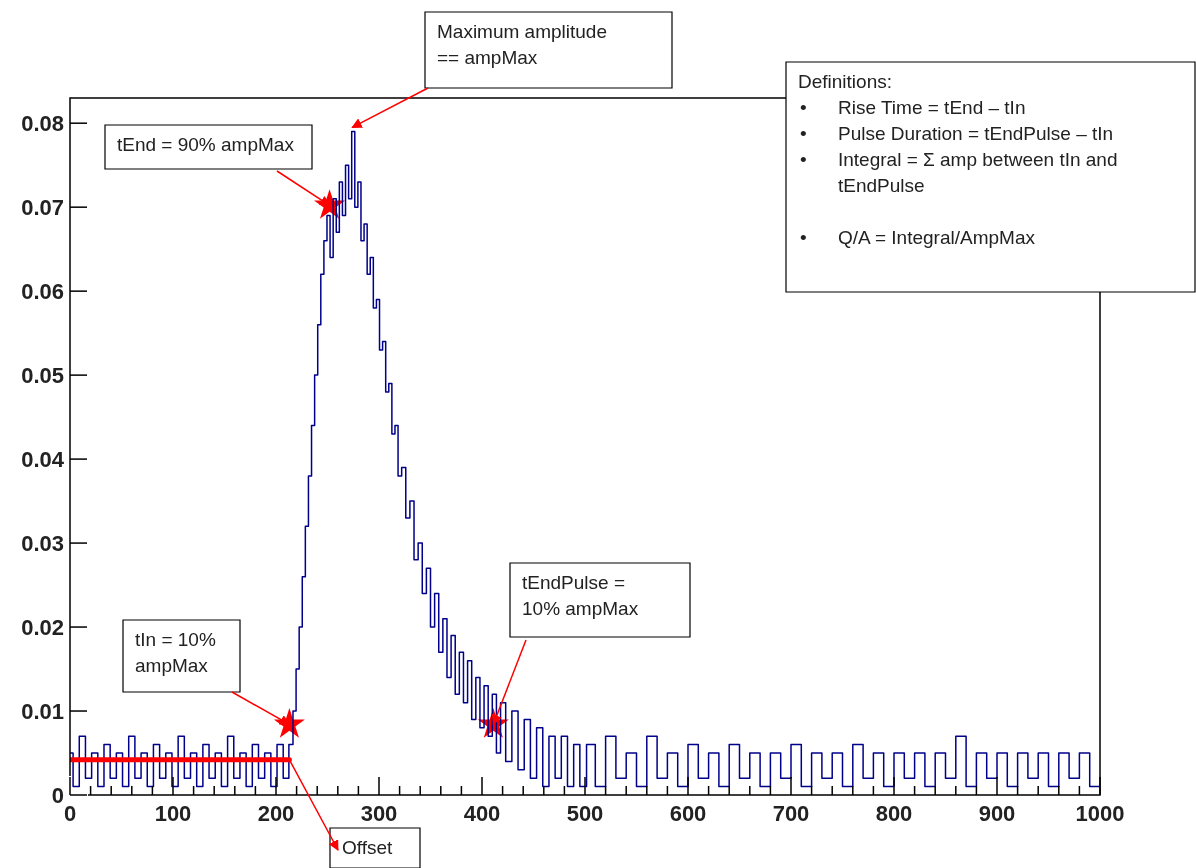 This screenshot has width=1196, height=868. I want to click on x-tick-label: 900, so click(997, 813).